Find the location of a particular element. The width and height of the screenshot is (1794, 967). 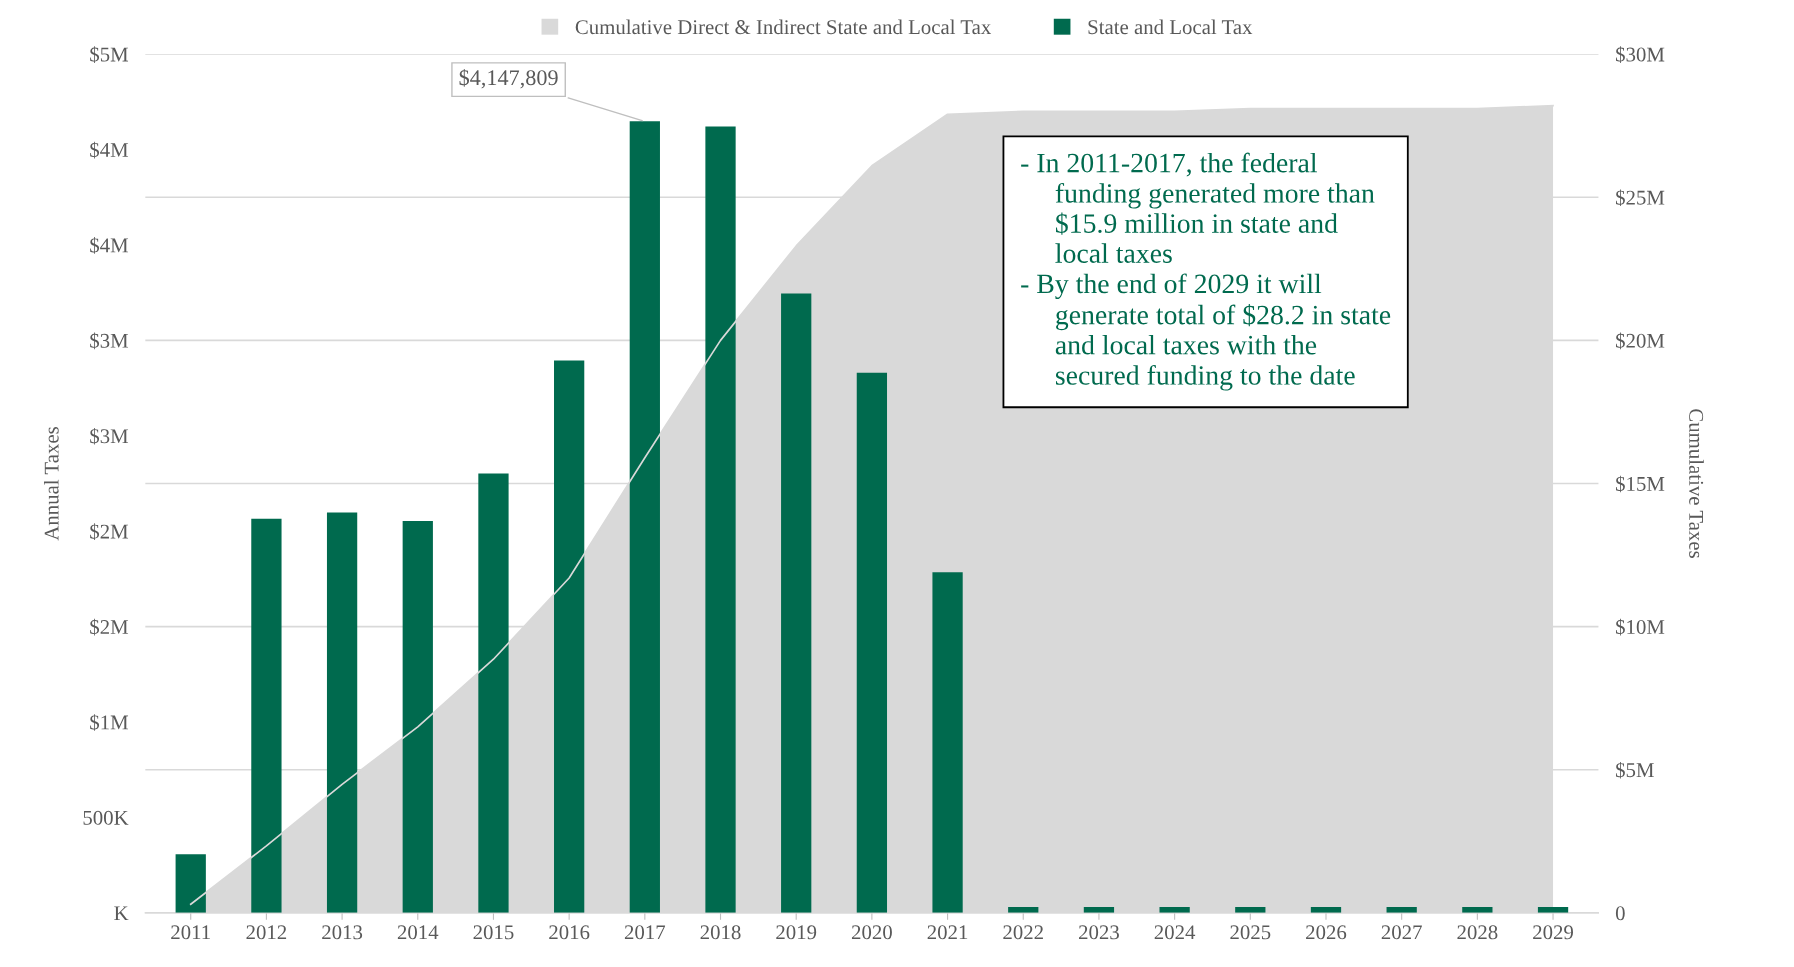

x-tick-label: 2011 is located at coordinates (190, 932).